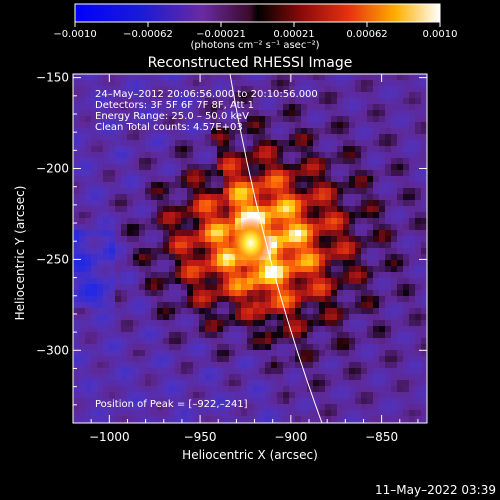 This screenshot has width=500, height=500. What do you see at coordinates (200, 437) in the screenshot?
I see `x-tick-label: −950` at bounding box center [200, 437].